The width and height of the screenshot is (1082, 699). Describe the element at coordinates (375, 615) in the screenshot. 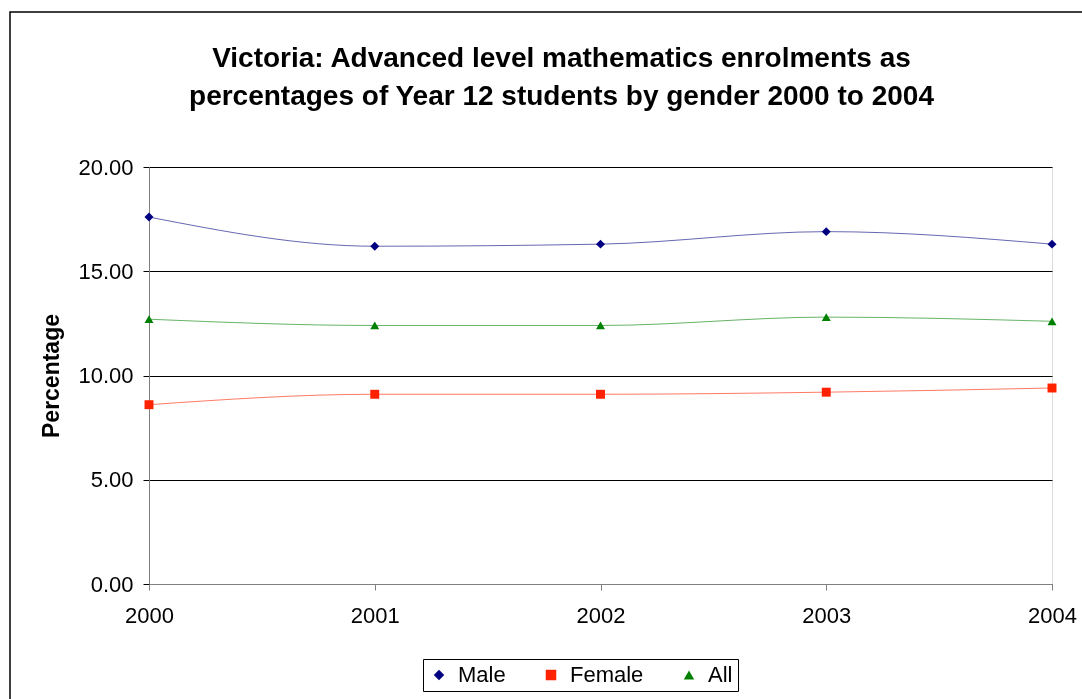

I see `x-tick-label: 2001` at that location.